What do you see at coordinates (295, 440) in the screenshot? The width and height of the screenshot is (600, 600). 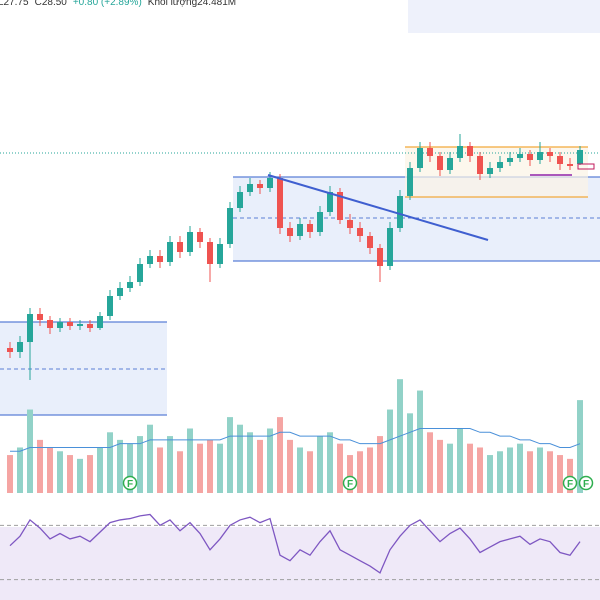 I see `volume-ma` at bounding box center [295, 440].